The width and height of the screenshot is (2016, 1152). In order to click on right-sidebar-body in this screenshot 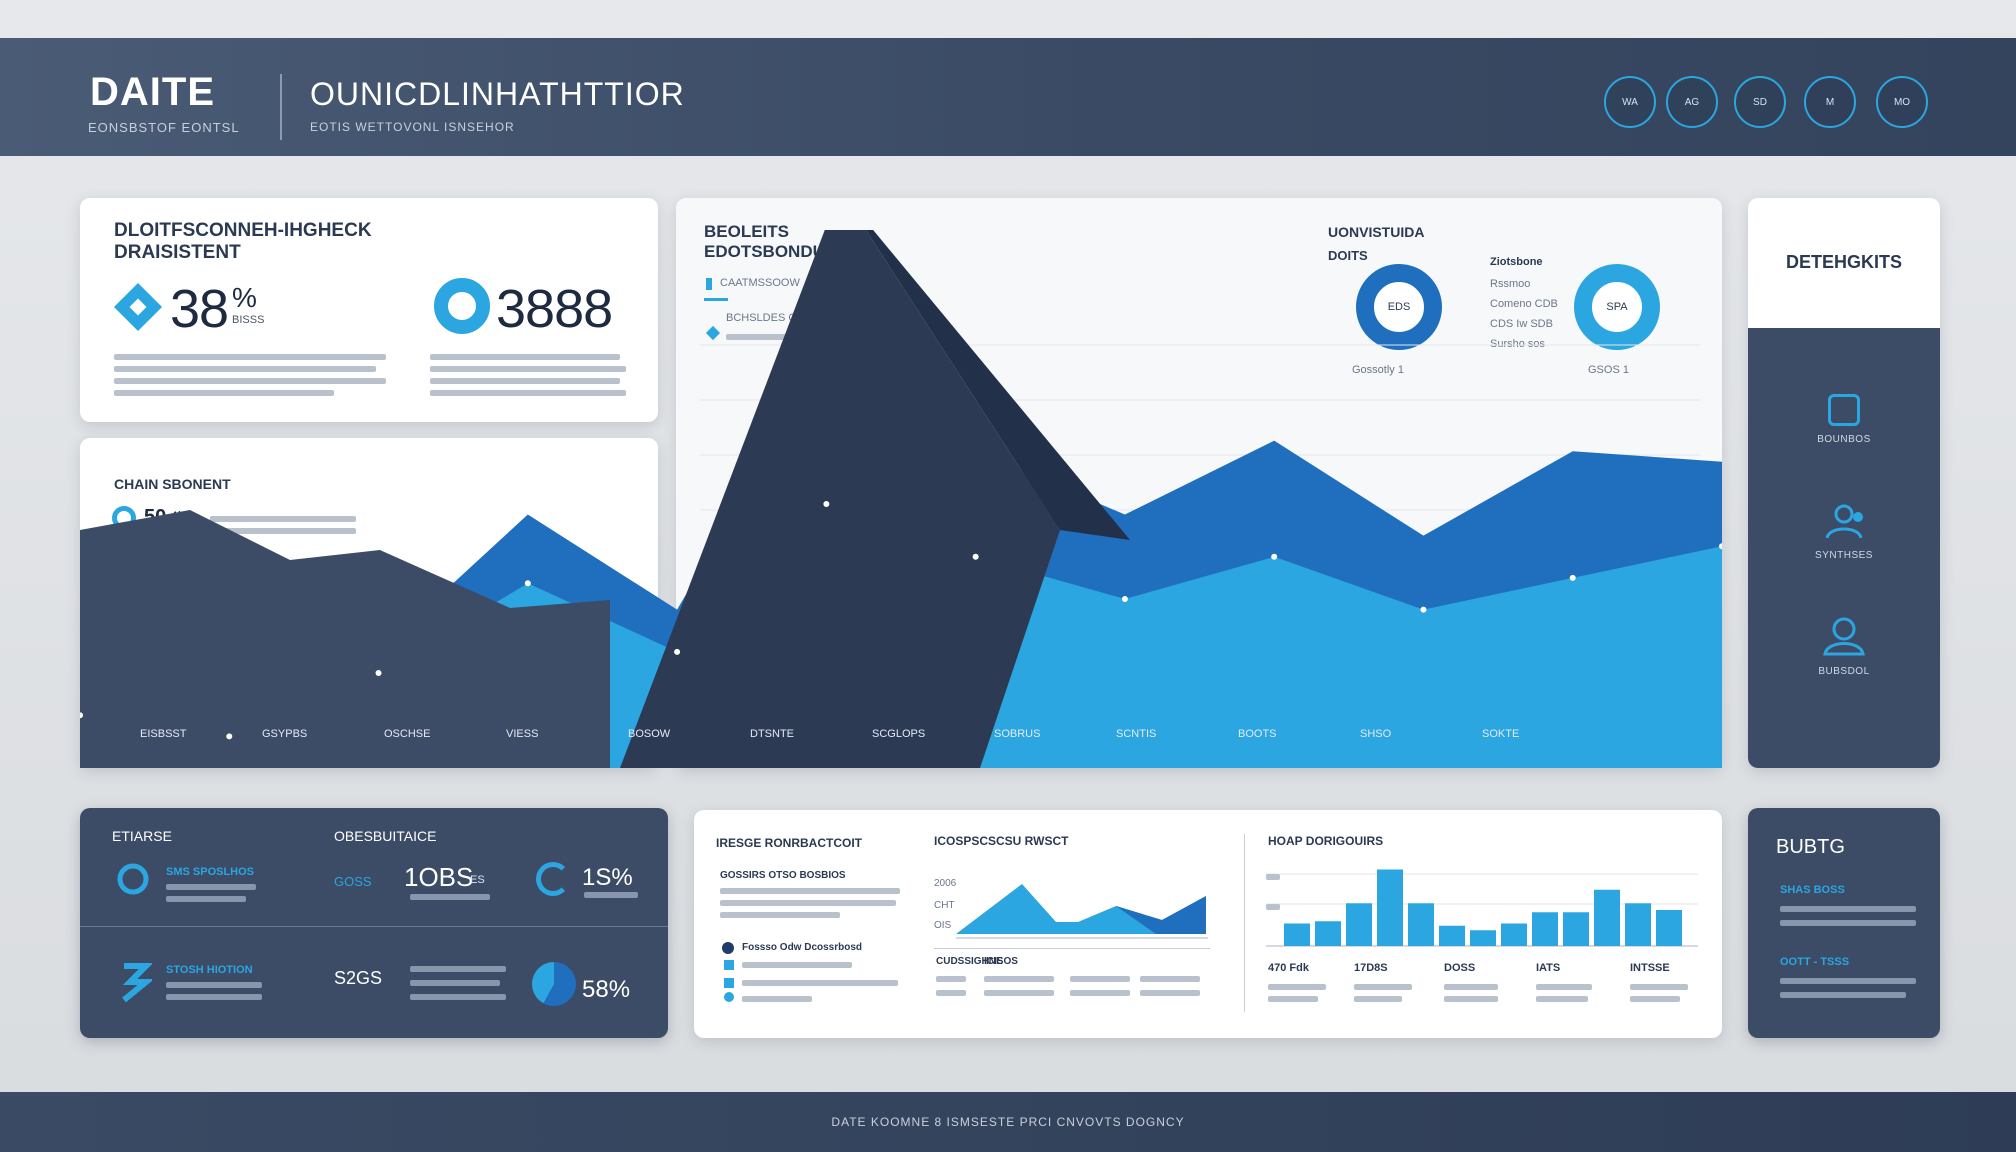, I will do `click(1844, 548)`.